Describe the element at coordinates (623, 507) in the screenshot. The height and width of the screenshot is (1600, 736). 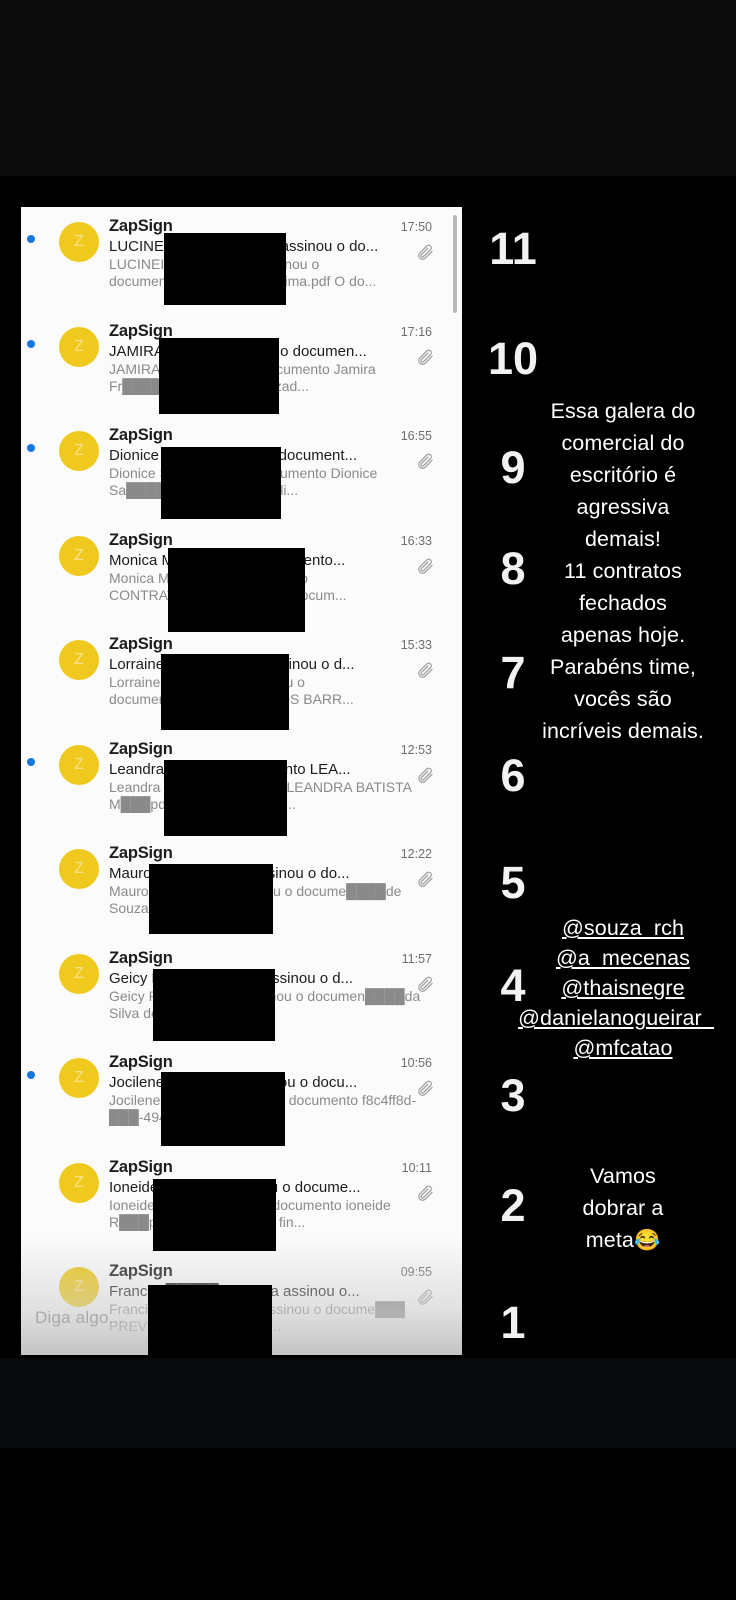
I see `msg1-line-4: agressiva` at that location.